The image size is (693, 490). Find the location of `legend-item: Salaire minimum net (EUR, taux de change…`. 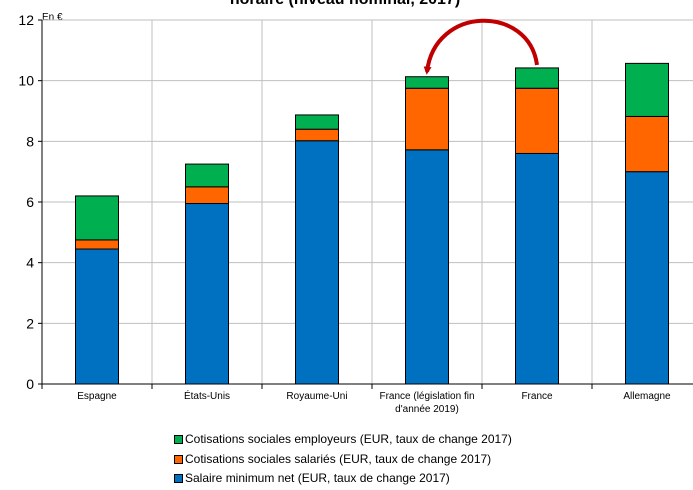

legend-item: Salaire minimum net (EUR, taux de change… is located at coordinates (343, 479).